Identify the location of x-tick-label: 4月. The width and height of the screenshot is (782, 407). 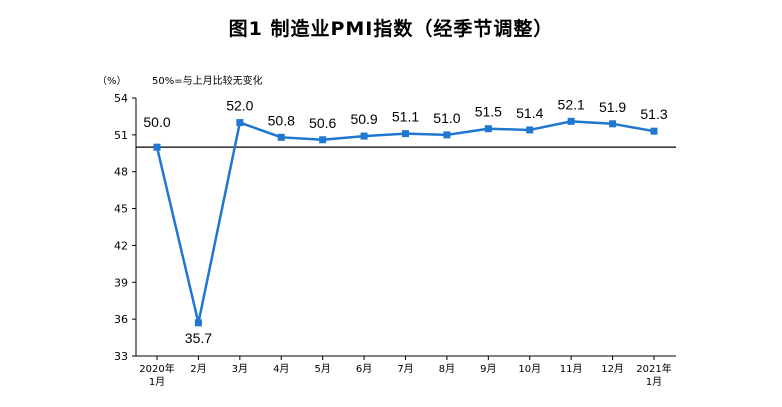
(281, 369).